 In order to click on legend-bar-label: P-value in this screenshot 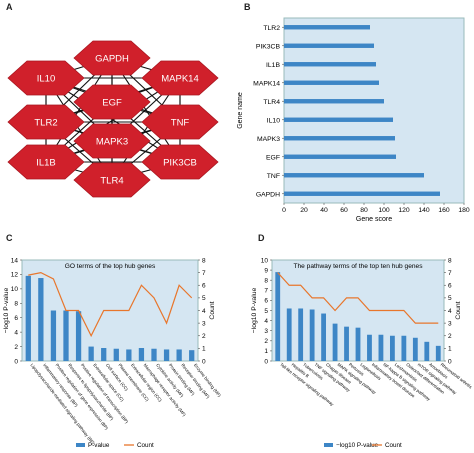, I will do `click(99, 445)`.